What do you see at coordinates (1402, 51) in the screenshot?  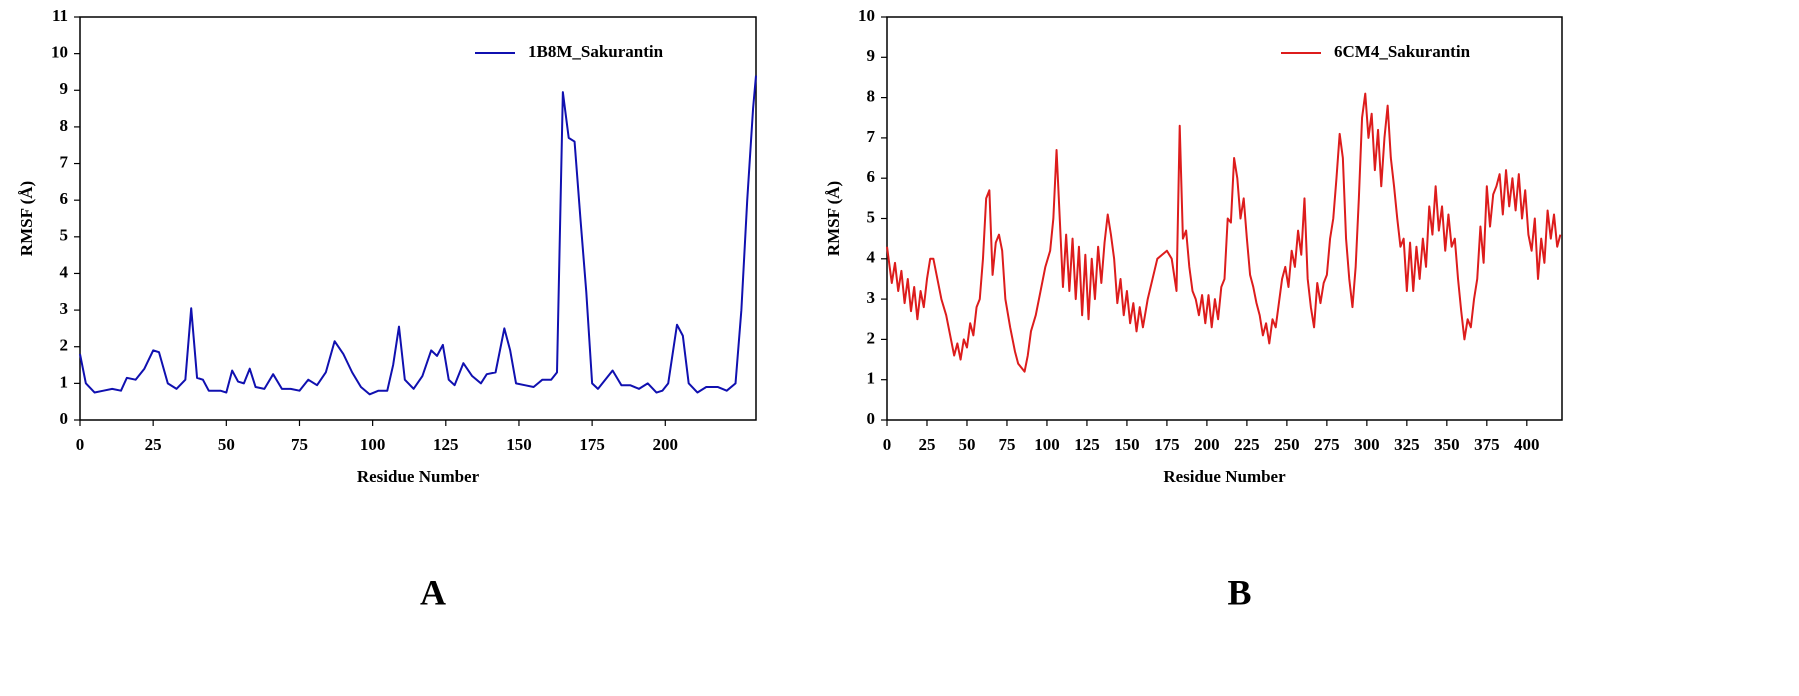 I see `legend-label: 6CM4_Sakurantin` at bounding box center [1402, 51].